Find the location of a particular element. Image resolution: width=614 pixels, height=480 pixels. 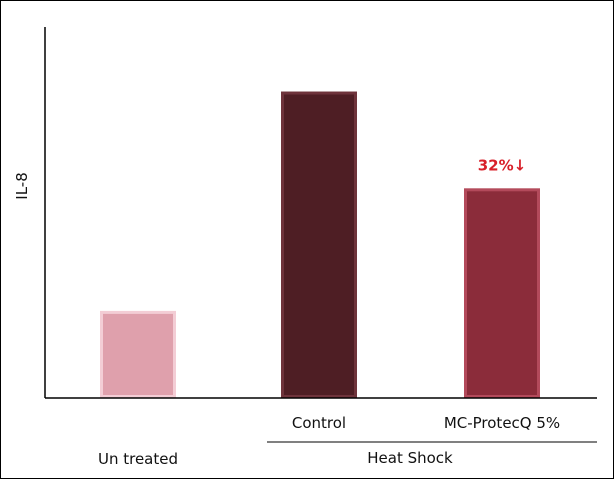

group-label-heat-shock: Heat Shock is located at coordinates (410, 458).